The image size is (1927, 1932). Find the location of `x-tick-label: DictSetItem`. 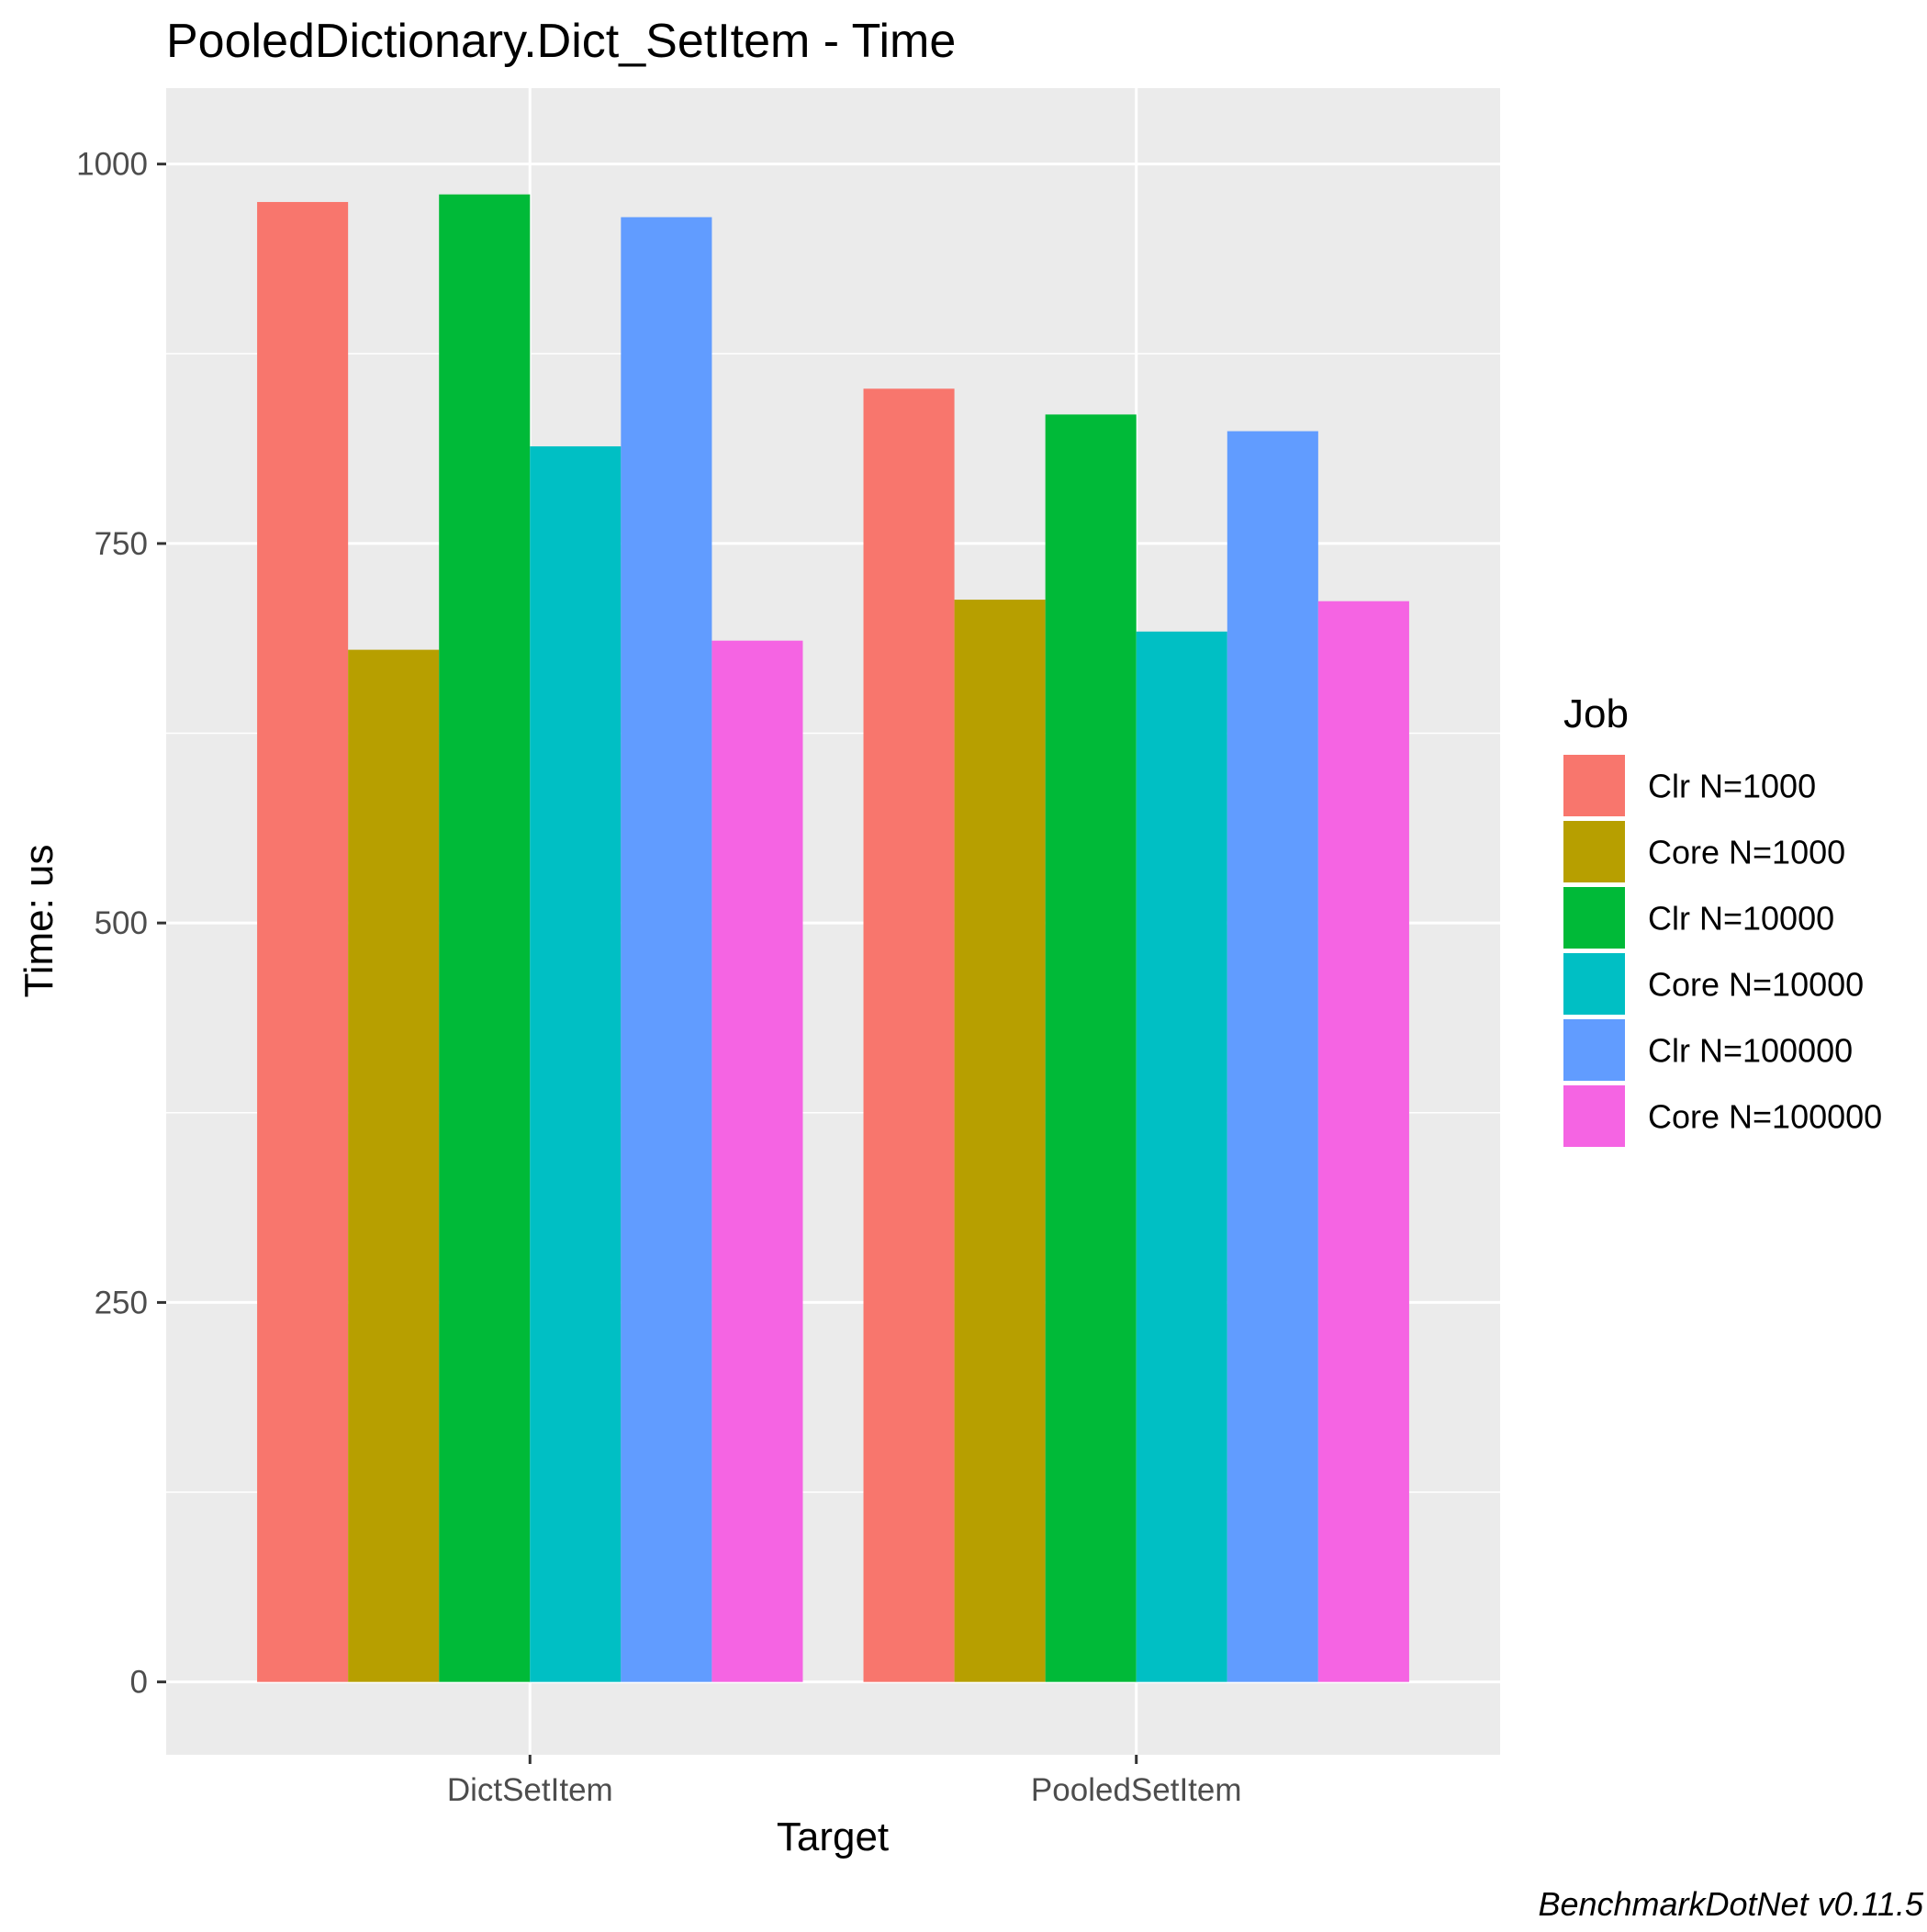

x-tick-label: DictSetItem is located at coordinates (530, 1790).